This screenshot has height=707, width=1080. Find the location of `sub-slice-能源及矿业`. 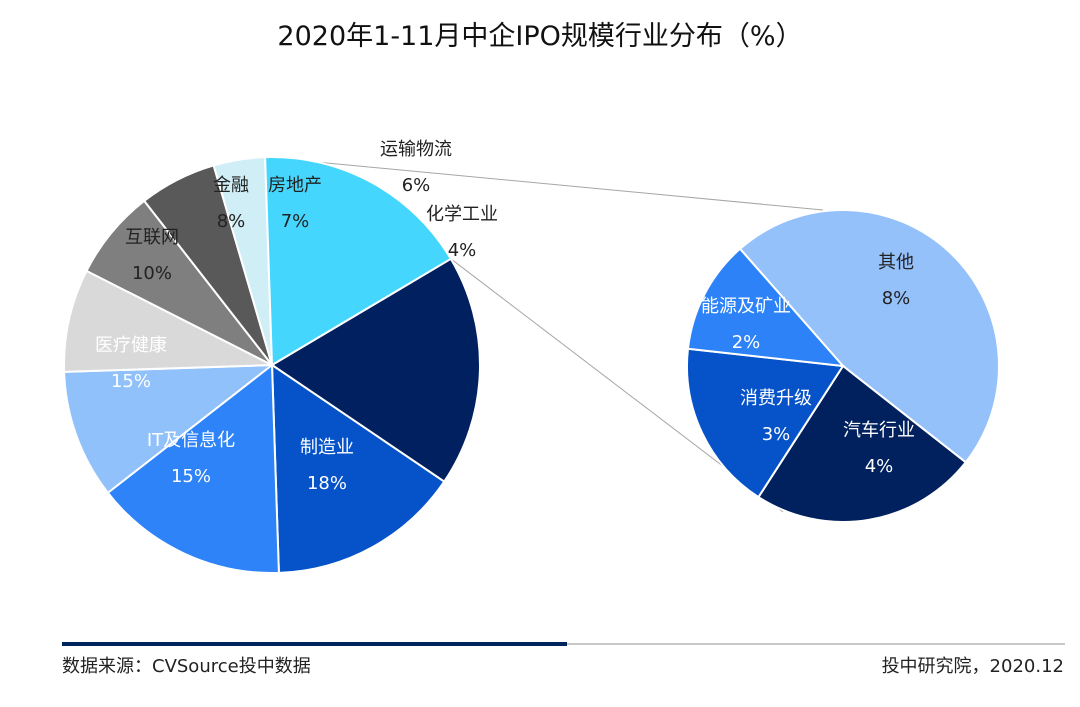

sub-slice-能源及矿业 is located at coordinates (766, 307).